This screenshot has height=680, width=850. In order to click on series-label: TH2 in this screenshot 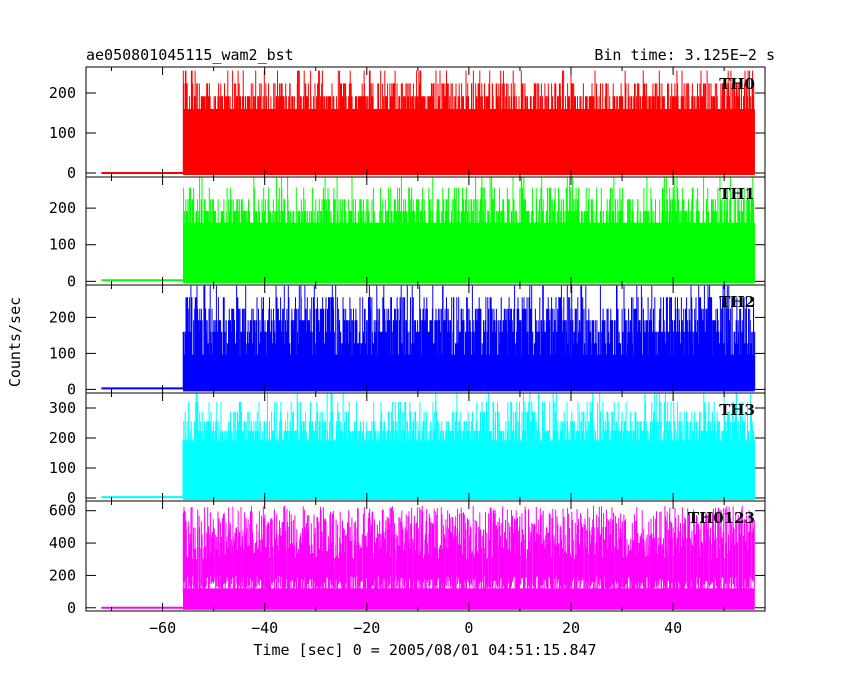, I will do `click(737, 302)`.